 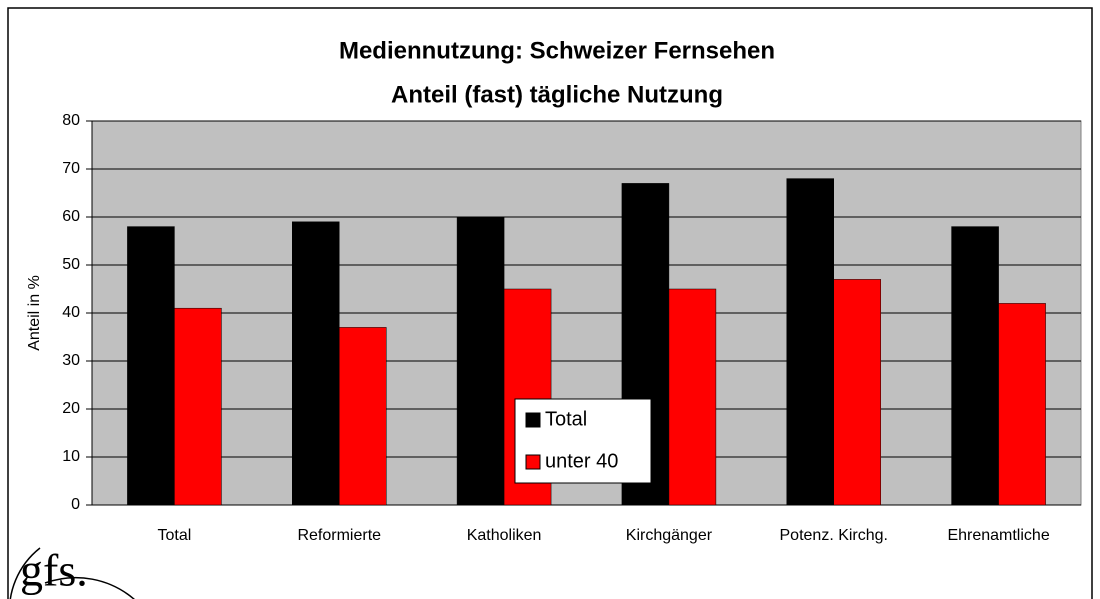 I want to click on x-tick-label: Katholiken, so click(x=504, y=535).